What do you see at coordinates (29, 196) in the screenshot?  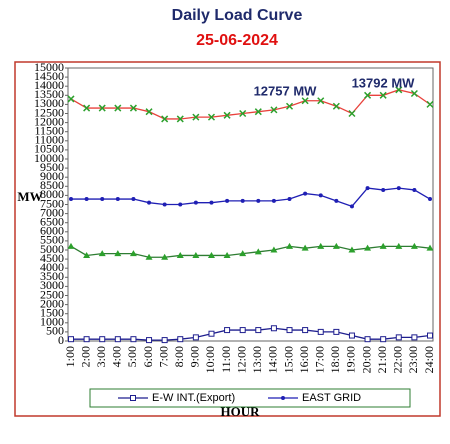 I see `y-axis-label: MW` at bounding box center [29, 196].